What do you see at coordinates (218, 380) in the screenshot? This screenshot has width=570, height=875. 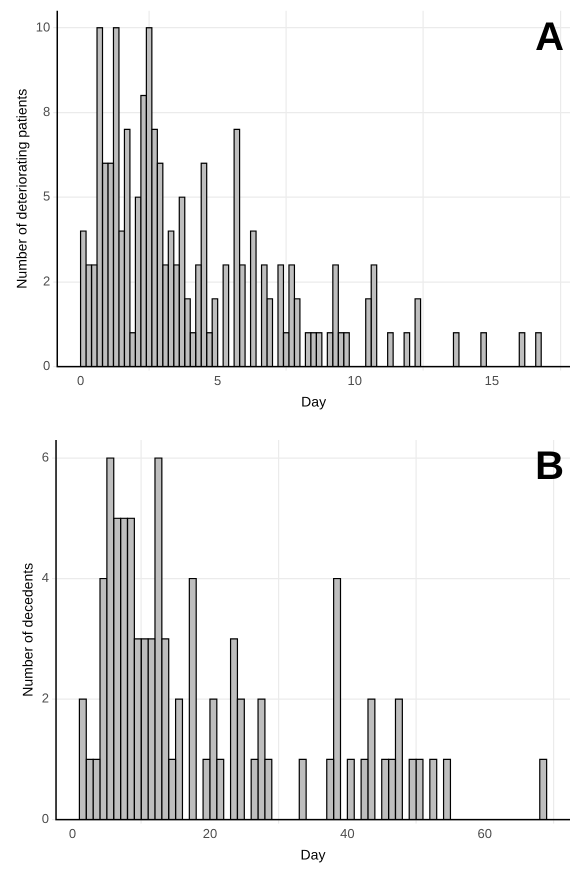 I see `x-tick-label: 5` at bounding box center [218, 380].